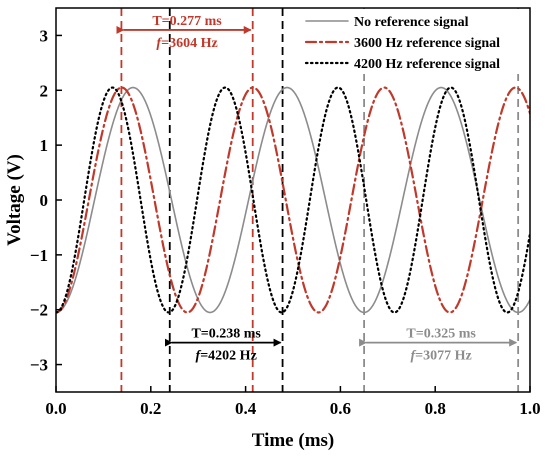 The width and height of the screenshot is (550, 460). What do you see at coordinates (246, 408) in the screenshot?
I see `x-tick-label: 0.4` at bounding box center [246, 408].